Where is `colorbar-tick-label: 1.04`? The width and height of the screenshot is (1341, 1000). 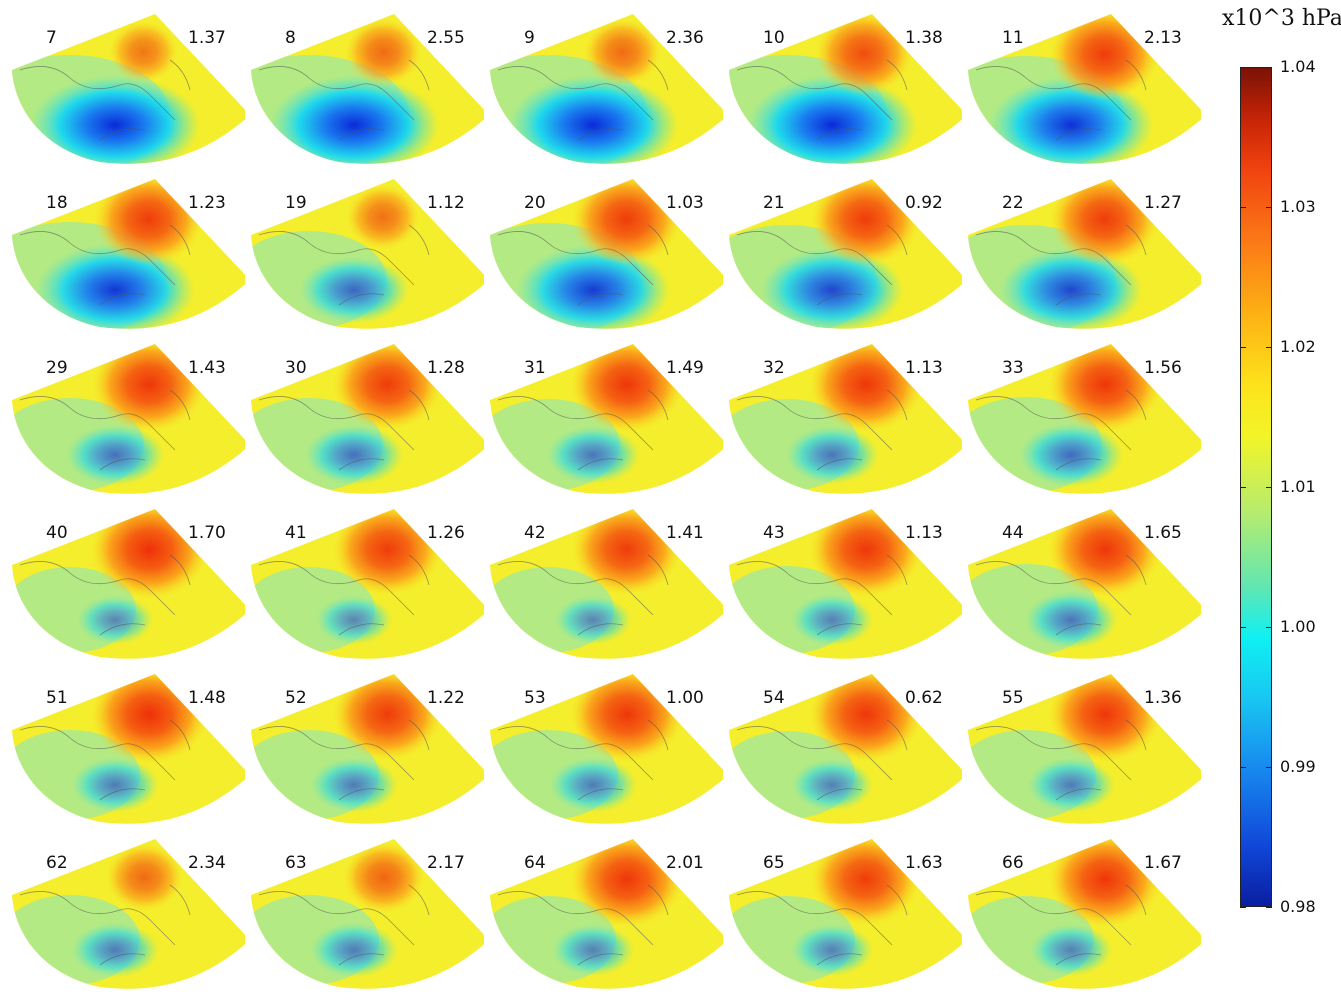
colorbar-tick-label: 1.04 is located at coordinates (1298, 66).